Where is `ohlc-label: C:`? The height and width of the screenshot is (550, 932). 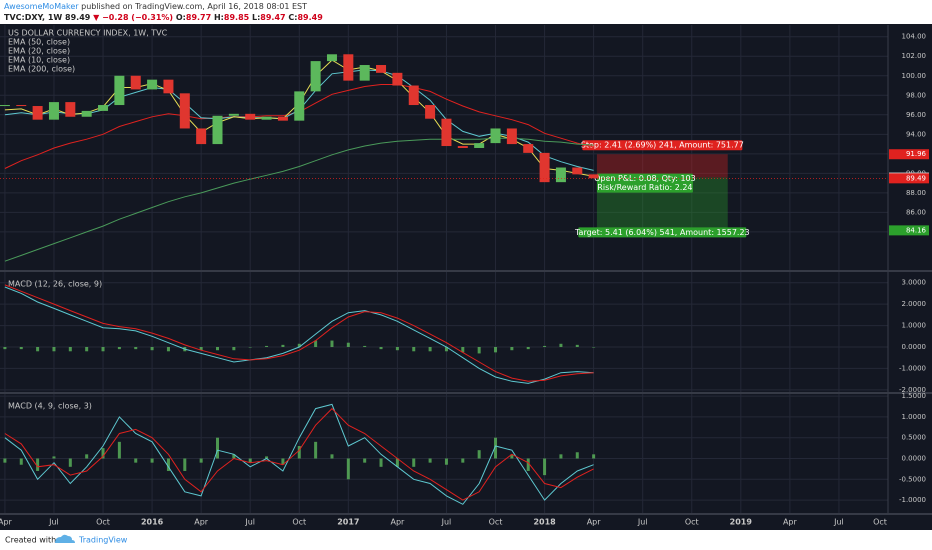
ohlc-label: C: is located at coordinates (292, 17).